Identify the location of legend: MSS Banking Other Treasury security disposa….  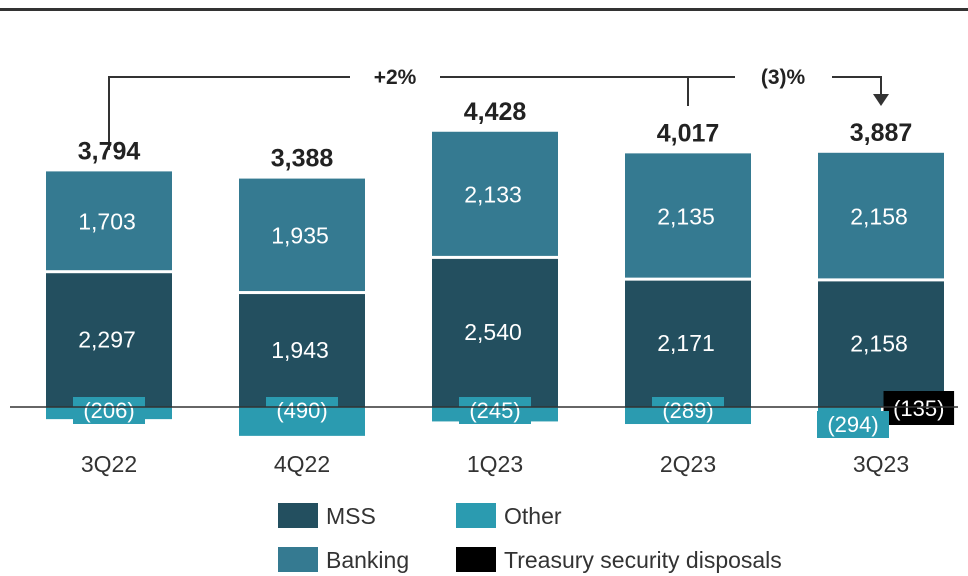
(530, 538).